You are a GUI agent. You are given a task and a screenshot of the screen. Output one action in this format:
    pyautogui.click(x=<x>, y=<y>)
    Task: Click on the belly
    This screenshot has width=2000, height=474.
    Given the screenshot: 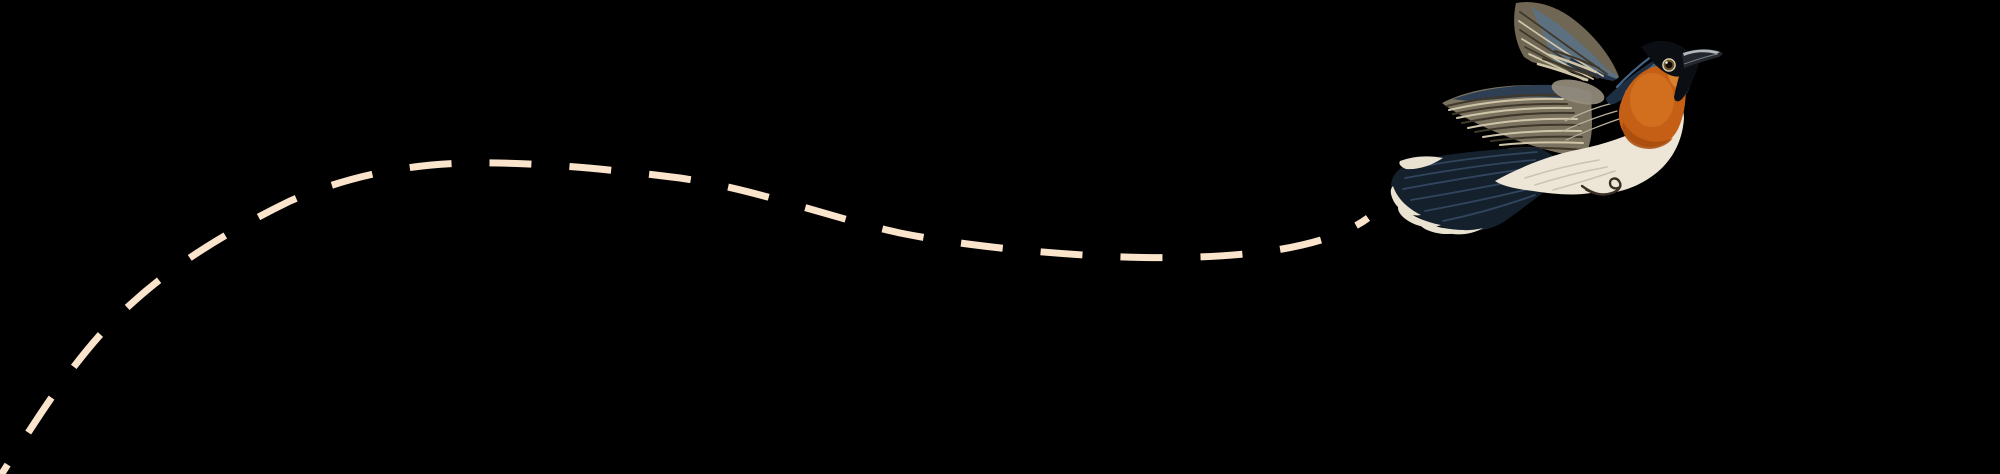 What is the action you would take?
    pyautogui.click(x=1589, y=143)
    